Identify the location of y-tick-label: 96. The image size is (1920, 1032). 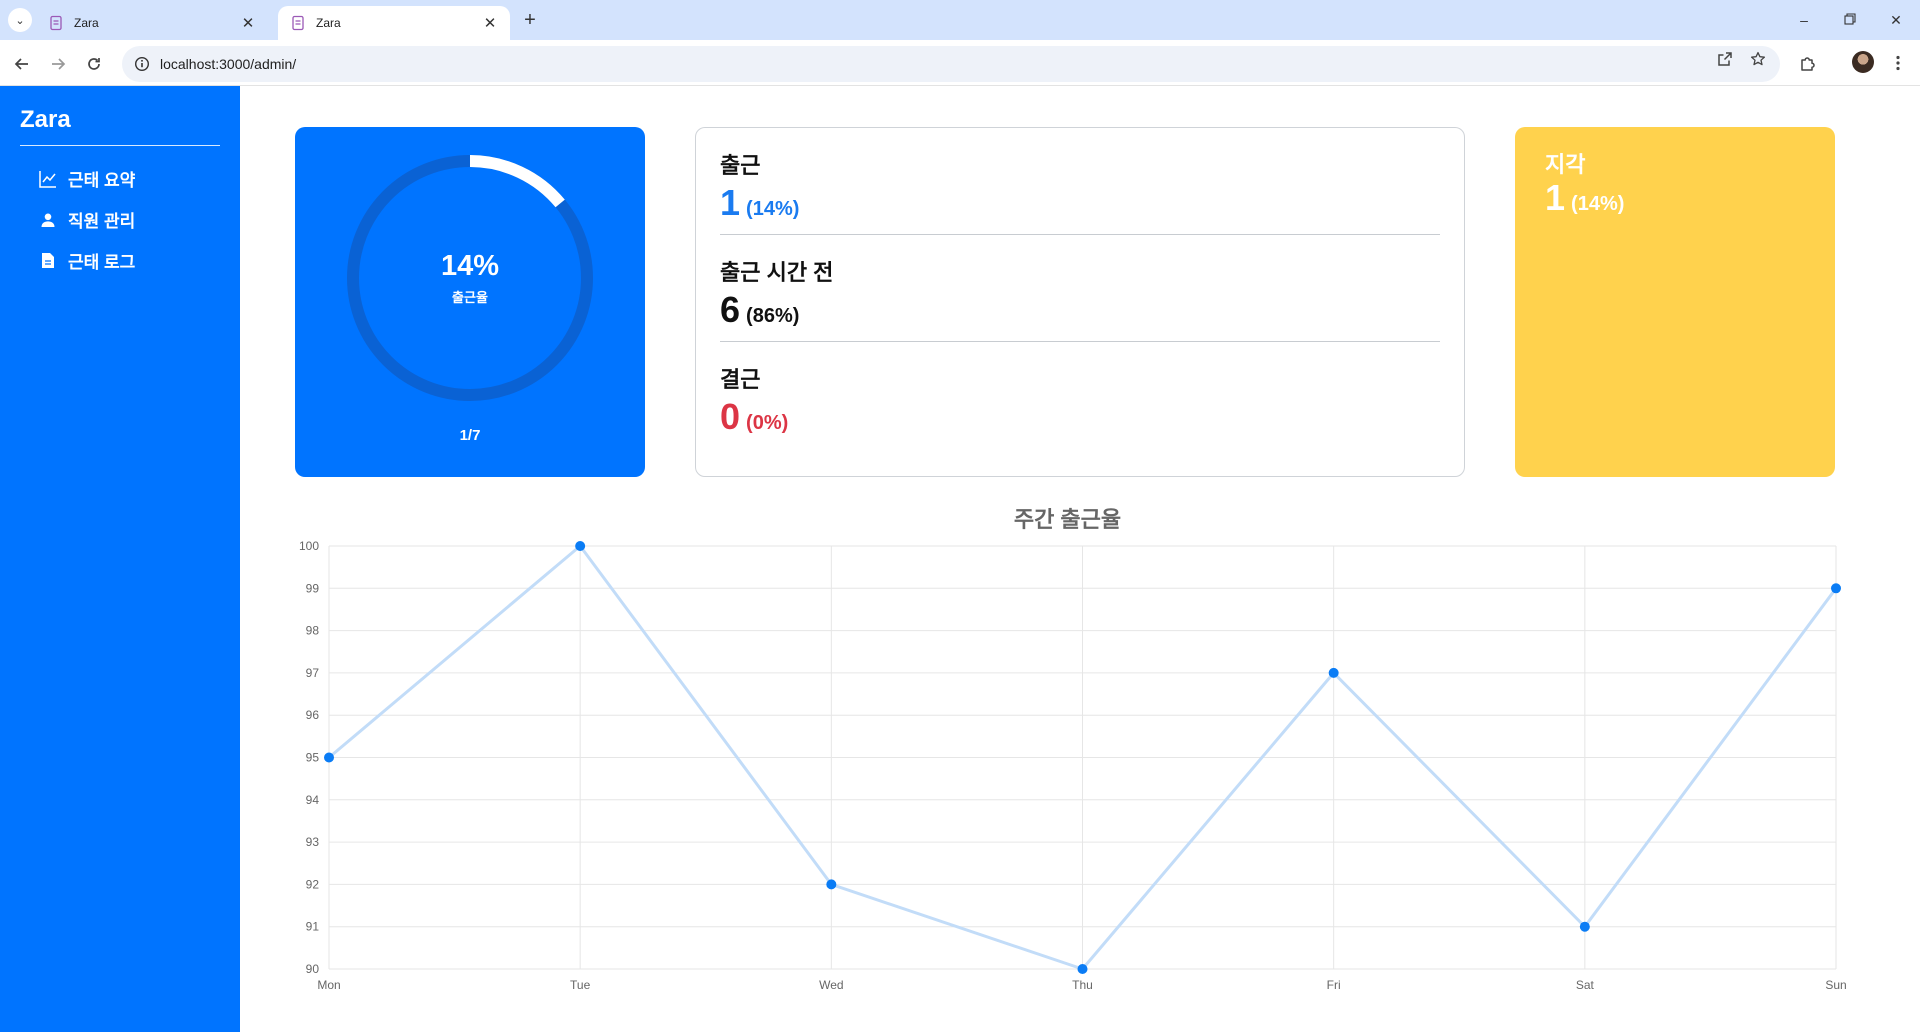
(313, 715).